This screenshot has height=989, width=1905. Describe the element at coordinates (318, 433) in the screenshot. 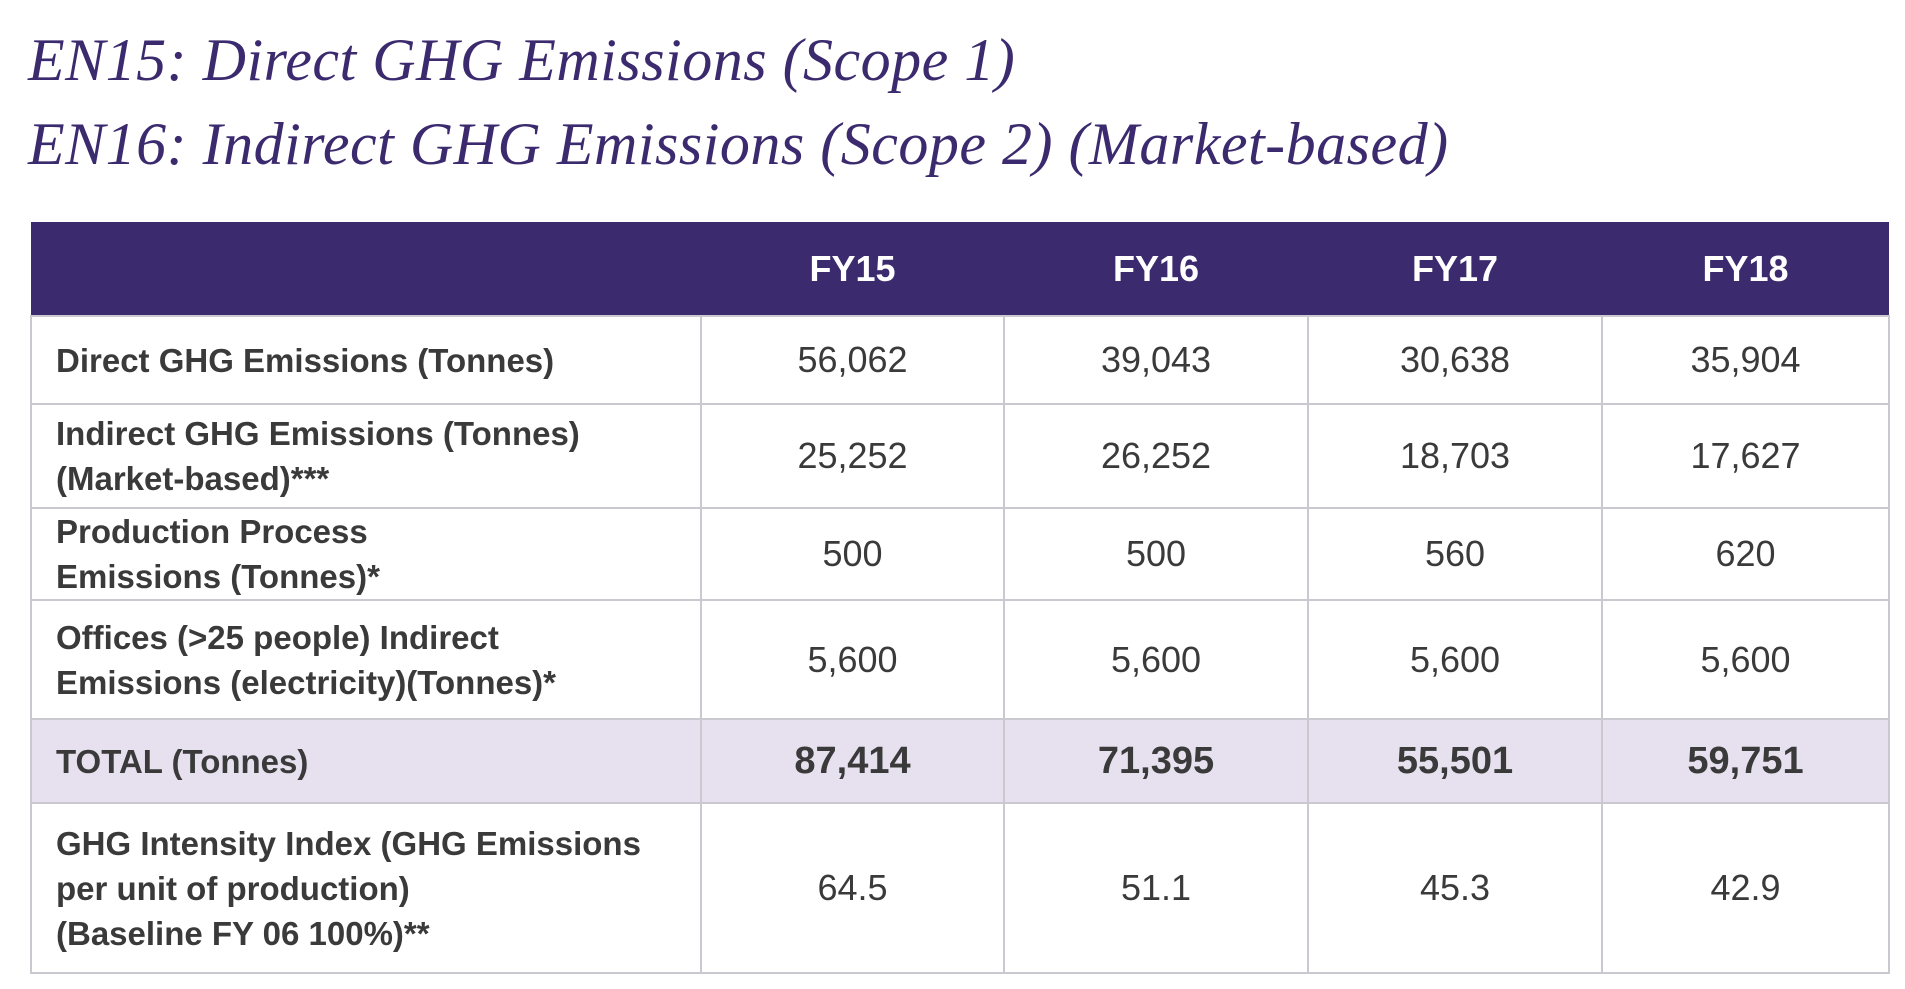

I see `row-label-line: Indirect GHG Emissions (Tonnes)` at that location.